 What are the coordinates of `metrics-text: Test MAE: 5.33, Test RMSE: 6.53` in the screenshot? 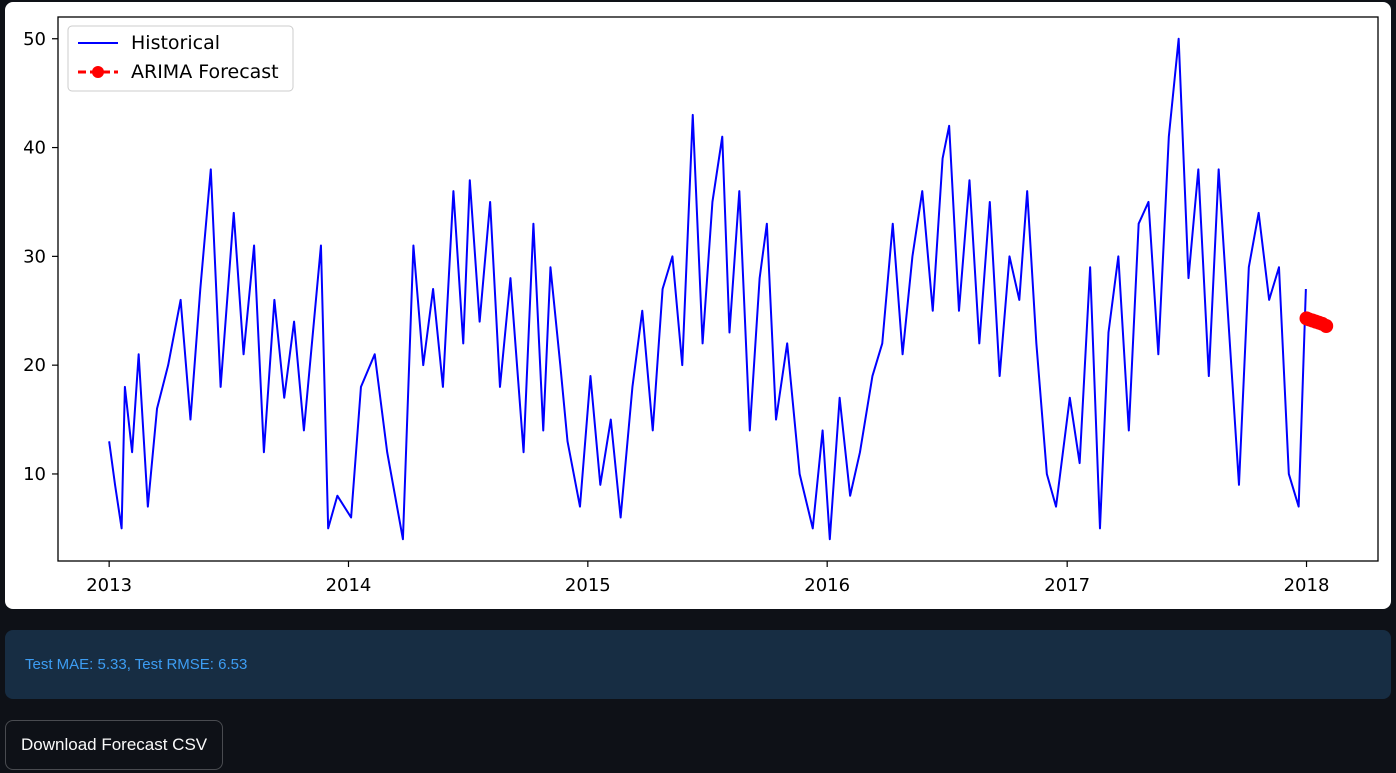 It's located at (136, 664).